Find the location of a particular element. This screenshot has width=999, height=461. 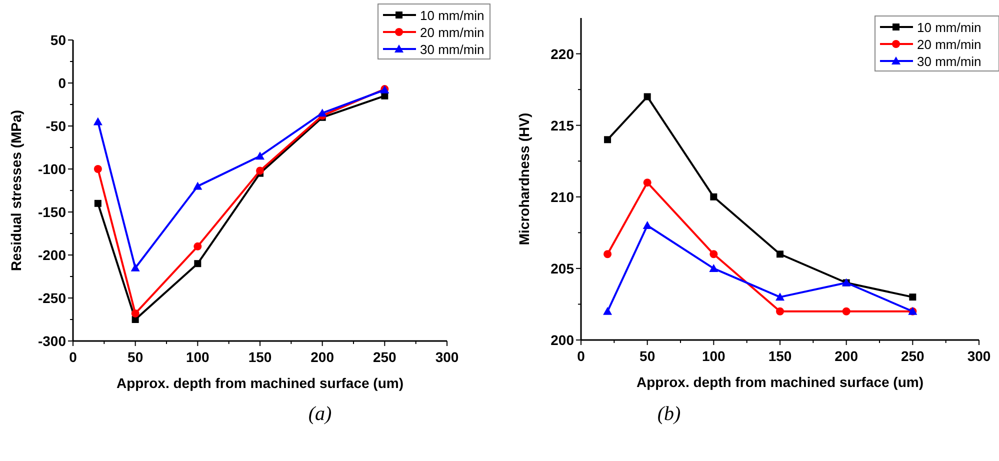

y-tick-label: -250 is located at coordinates (52, 298).